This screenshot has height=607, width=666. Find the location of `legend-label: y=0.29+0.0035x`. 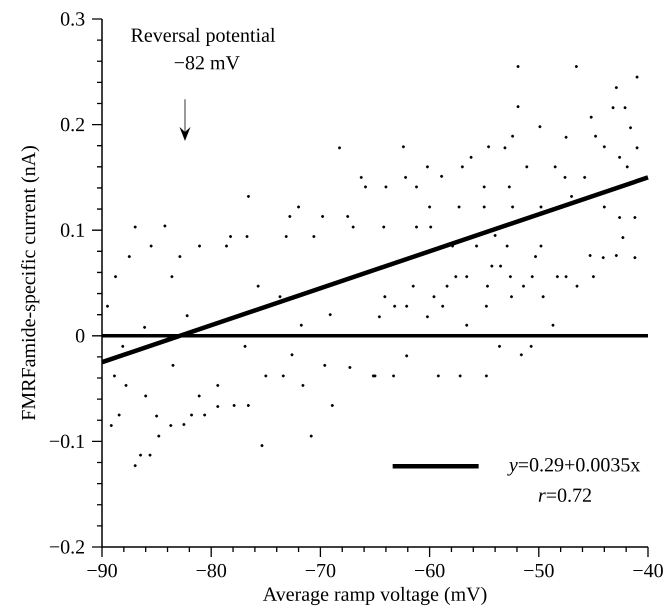

legend-label: y=0.29+0.0035x is located at coordinates (573, 467).